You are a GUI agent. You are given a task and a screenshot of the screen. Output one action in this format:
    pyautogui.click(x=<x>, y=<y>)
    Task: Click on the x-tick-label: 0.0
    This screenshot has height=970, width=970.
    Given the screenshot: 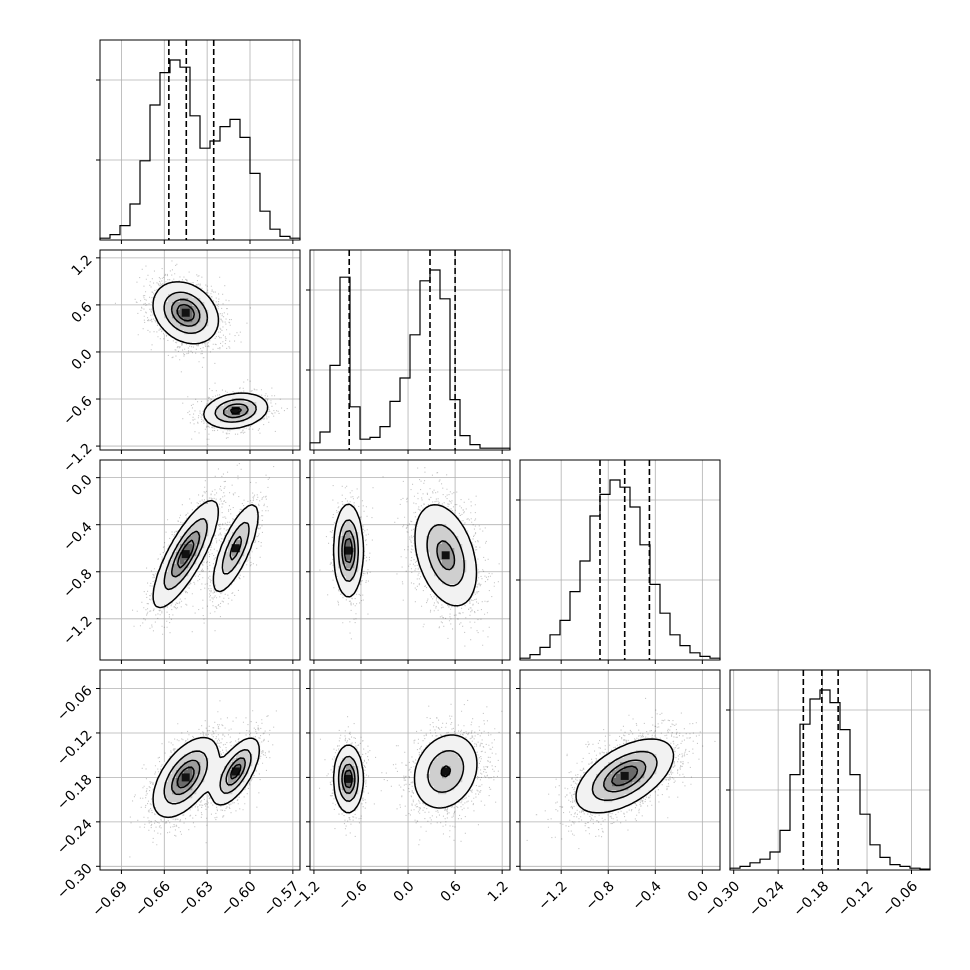 What is the action you would take?
    pyautogui.click(x=404, y=891)
    